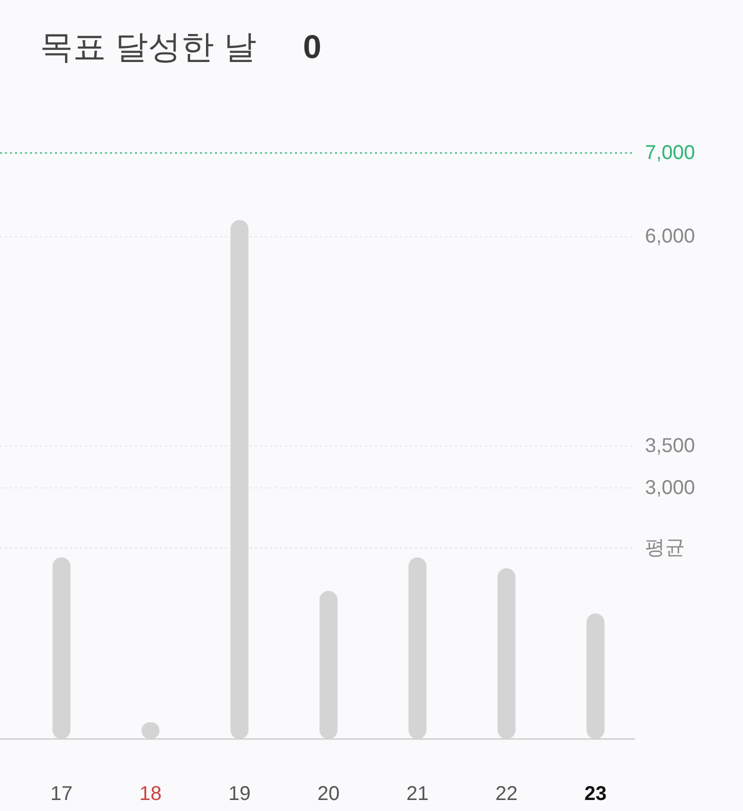 The image size is (743, 811). Describe the element at coordinates (148, 46) in the screenshot. I see `chart-title: 목표 달성한 날` at that location.